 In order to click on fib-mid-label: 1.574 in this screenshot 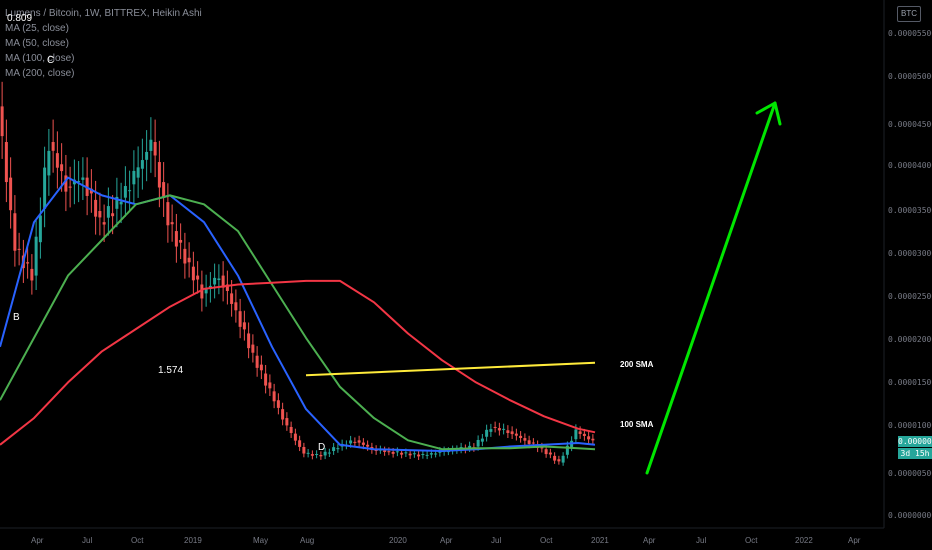, I will do `click(171, 370)`.